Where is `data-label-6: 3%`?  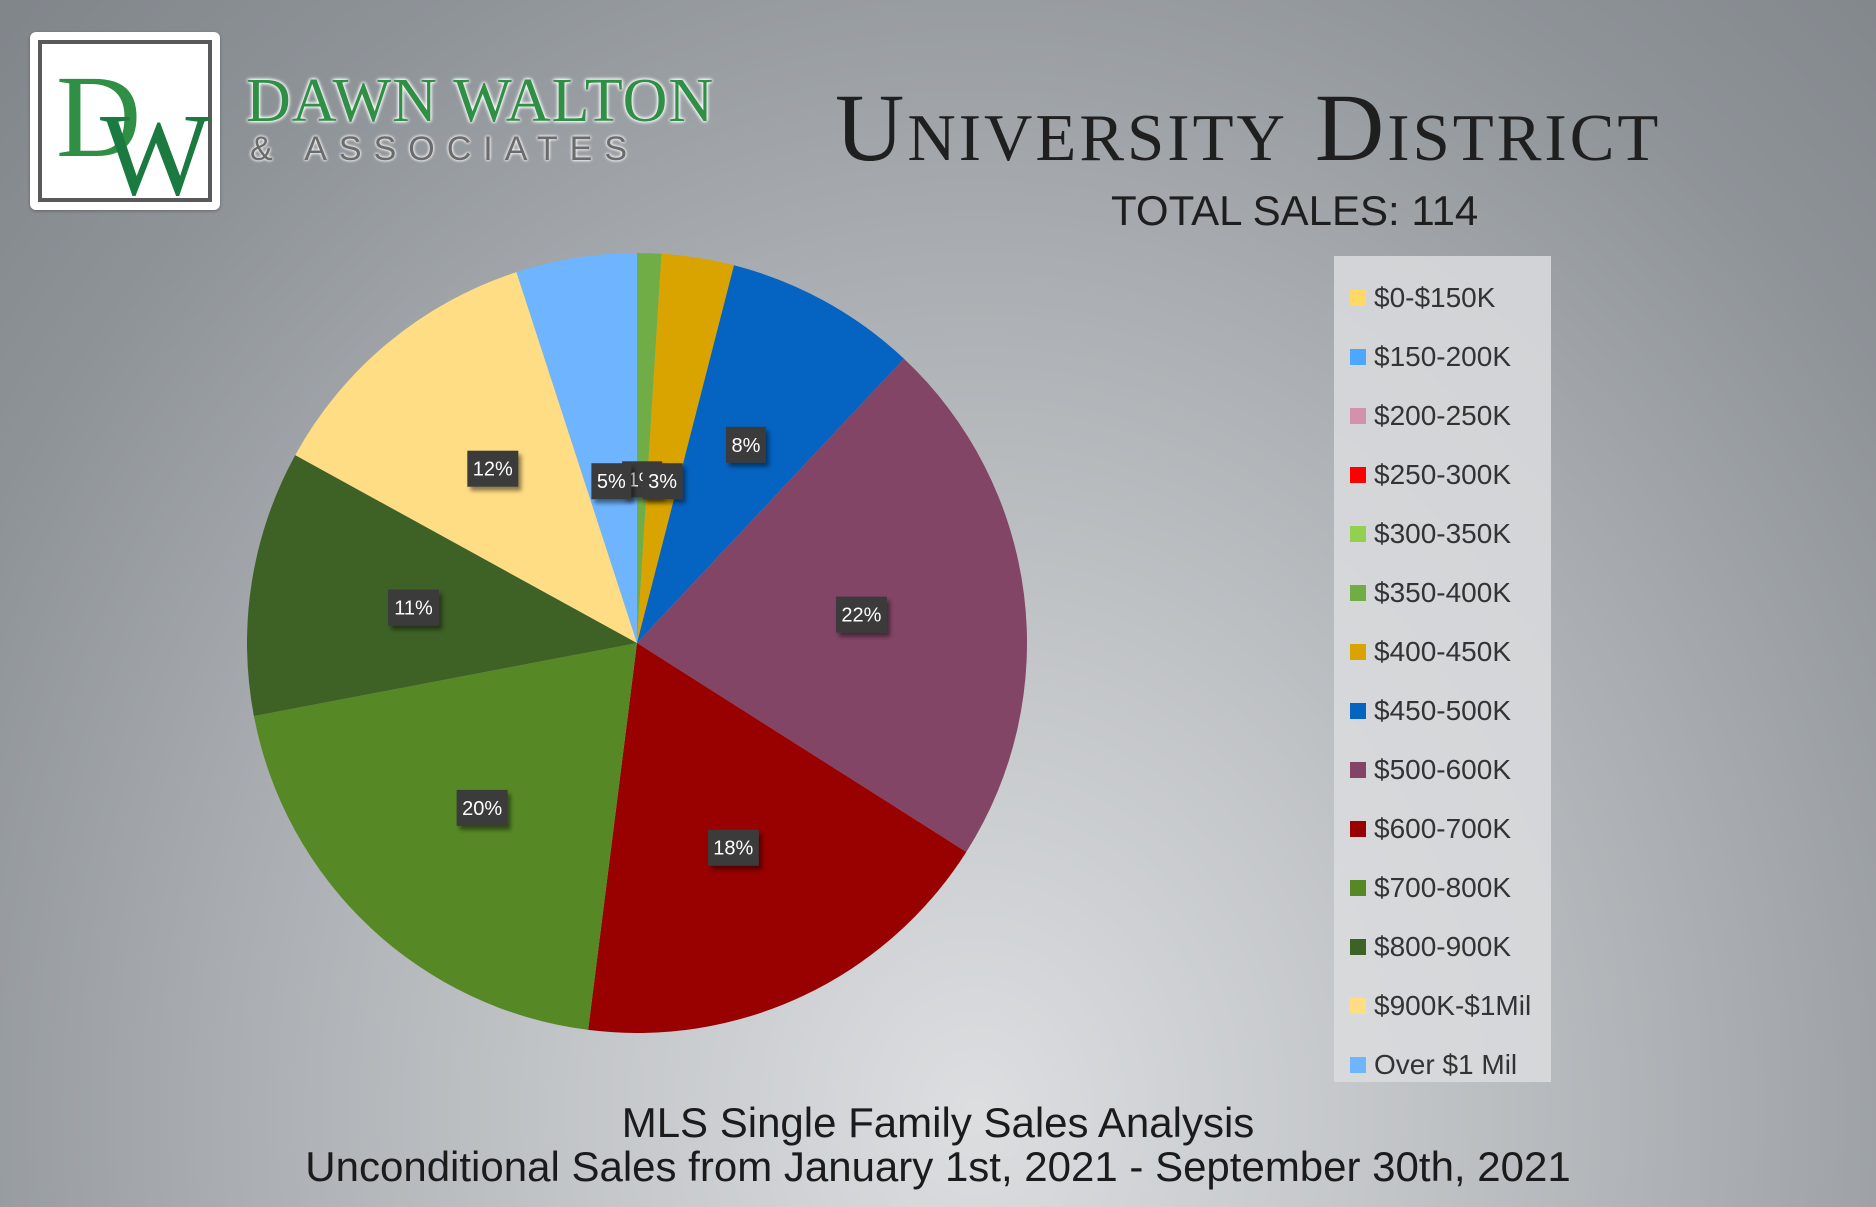 data-label-6: 3% is located at coordinates (662, 481).